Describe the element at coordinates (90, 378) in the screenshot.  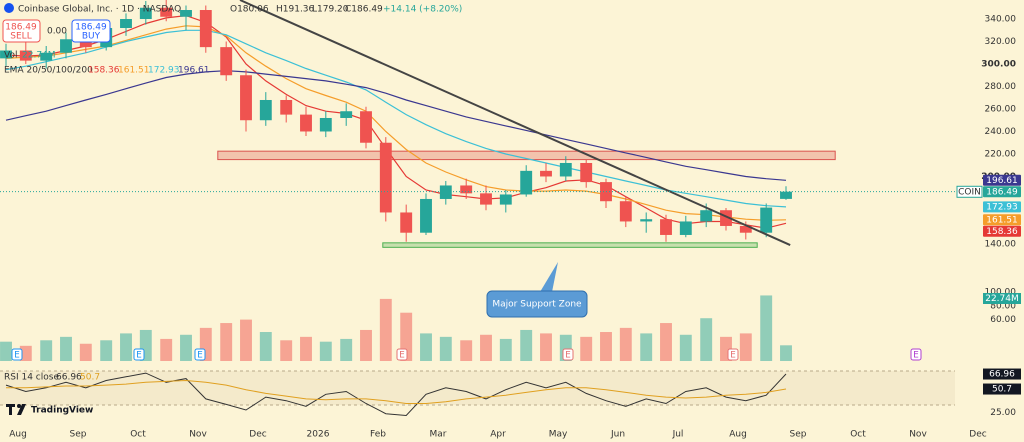
I see `rsi-legend-ma: 50.7` at that location.